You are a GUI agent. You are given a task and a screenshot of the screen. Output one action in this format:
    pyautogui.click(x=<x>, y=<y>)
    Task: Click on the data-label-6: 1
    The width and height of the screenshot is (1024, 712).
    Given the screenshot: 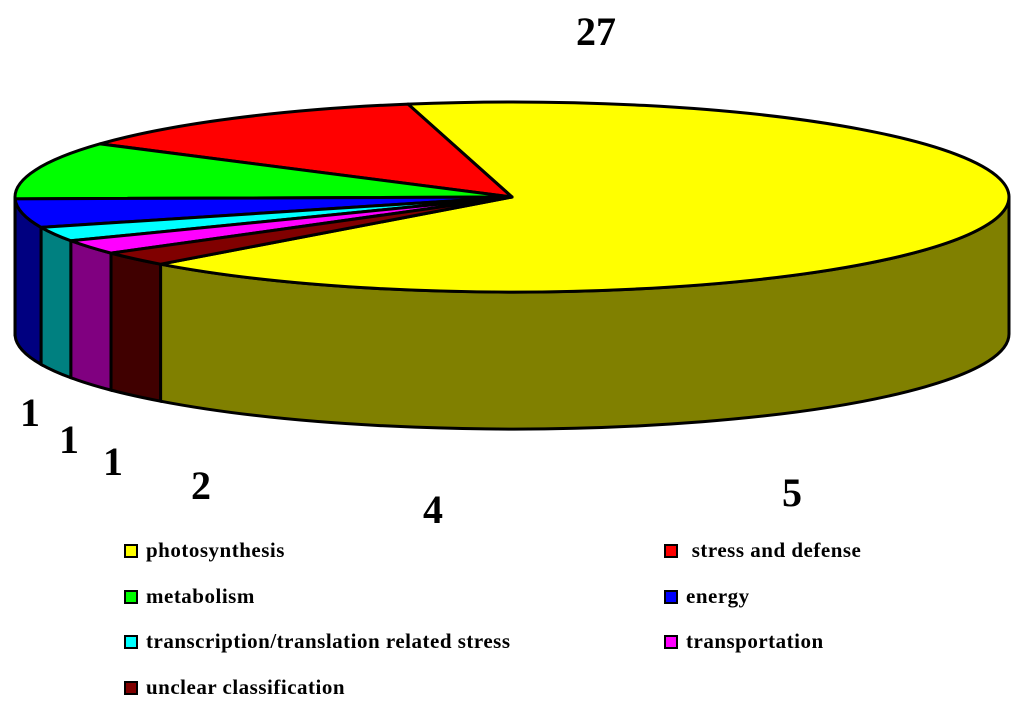 What is the action you would take?
    pyautogui.click(x=30, y=412)
    